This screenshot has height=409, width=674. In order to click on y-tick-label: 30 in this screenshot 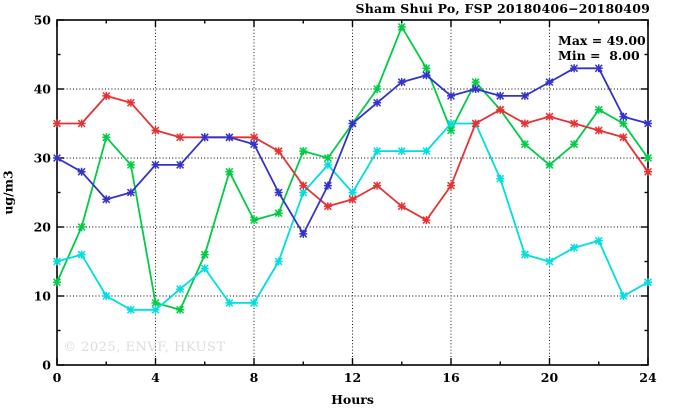, I will do `click(43, 158)`.